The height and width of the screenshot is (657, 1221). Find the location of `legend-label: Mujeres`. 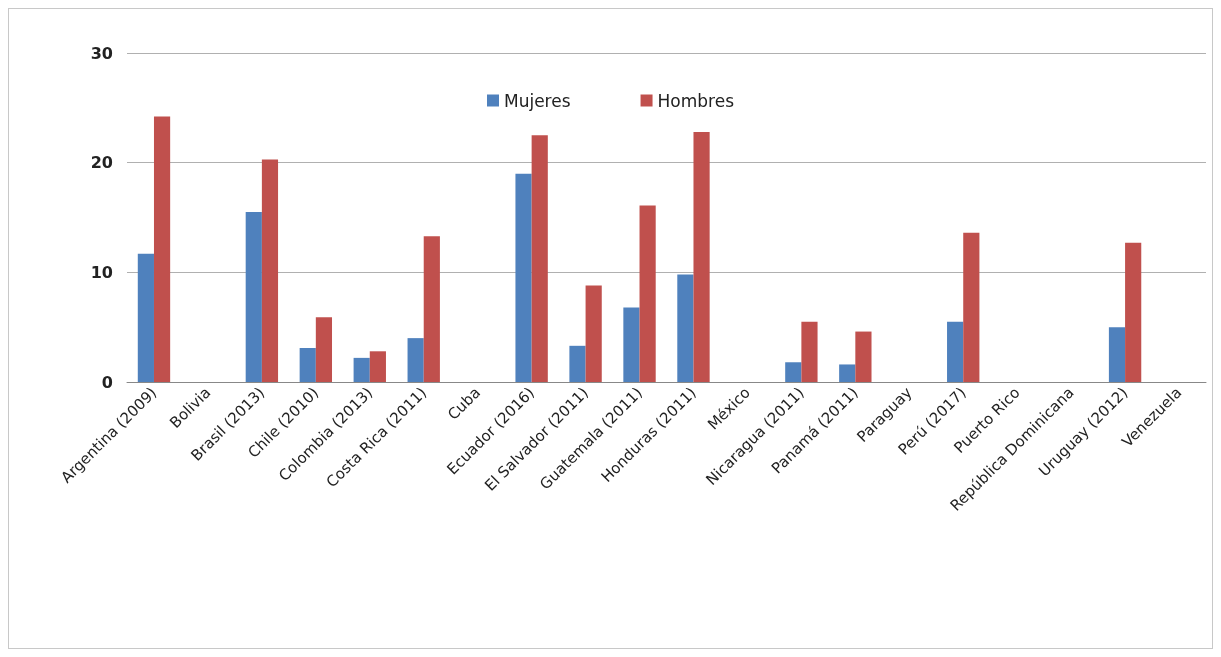

legend-label: Mujeres is located at coordinates (537, 100).